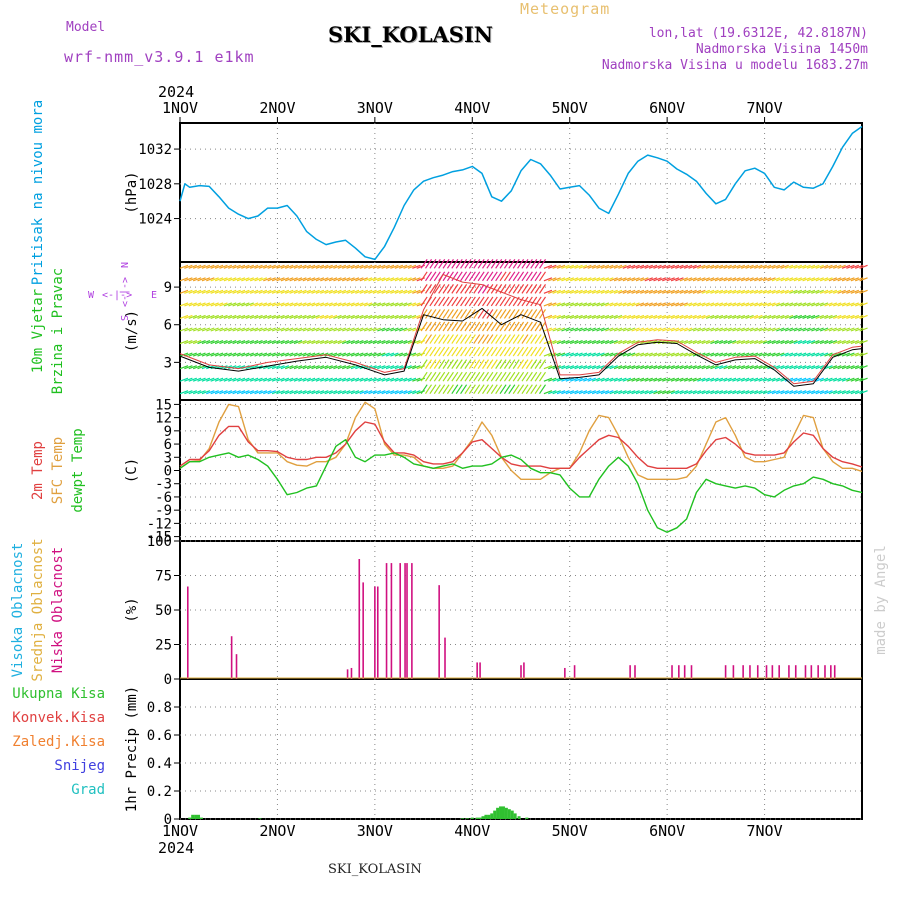 This screenshot has height=900, width=900. I want to click on precip-legend-label: Snijeg, so click(79, 766).